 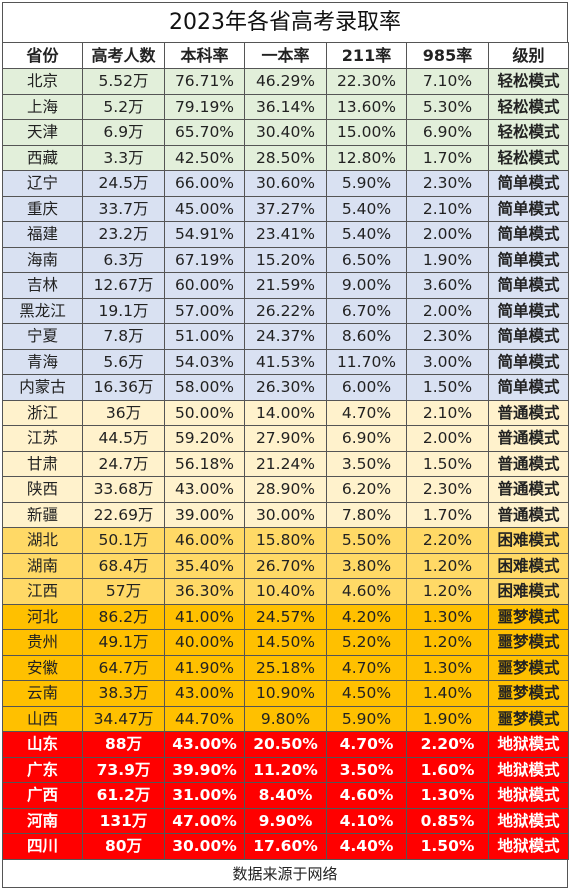 I want to click on cell-tier1-rate: 46.29%, so click(x=285, y=81).